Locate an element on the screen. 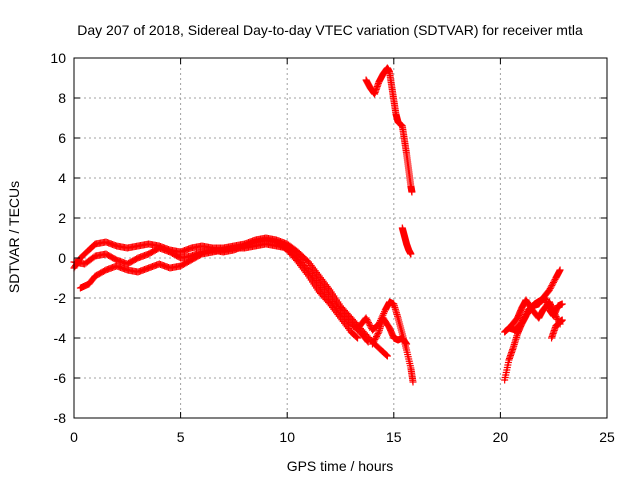 The width and height of the screenshot is (640, 480). x-tick-label: 0 is located at coordinates (74, 437).